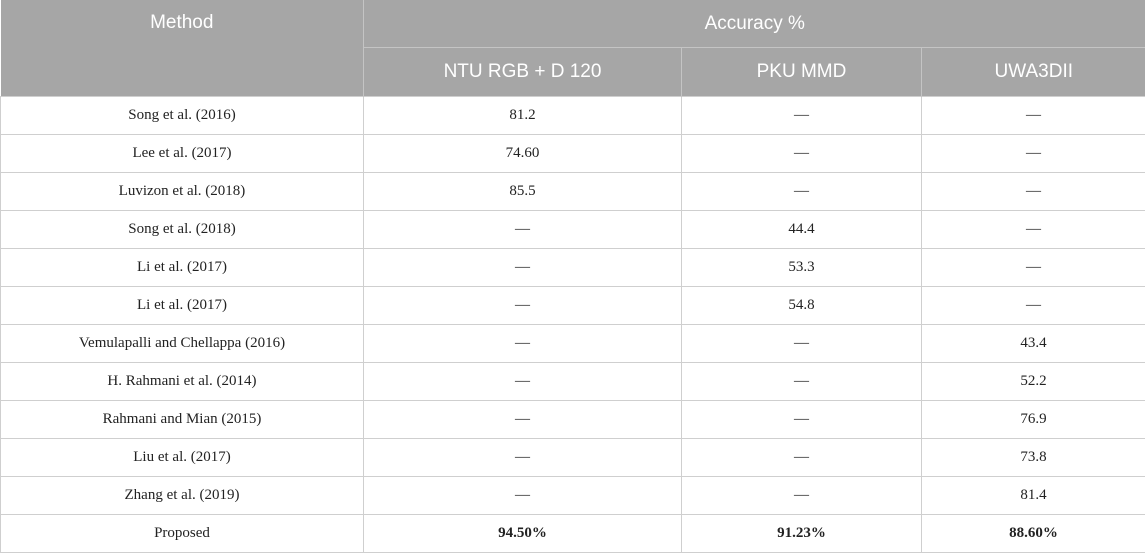 Image resolution: width=1145 pixels, height=558 pixels. I want to click on value-cell: 43.4, so click(1032, 343).